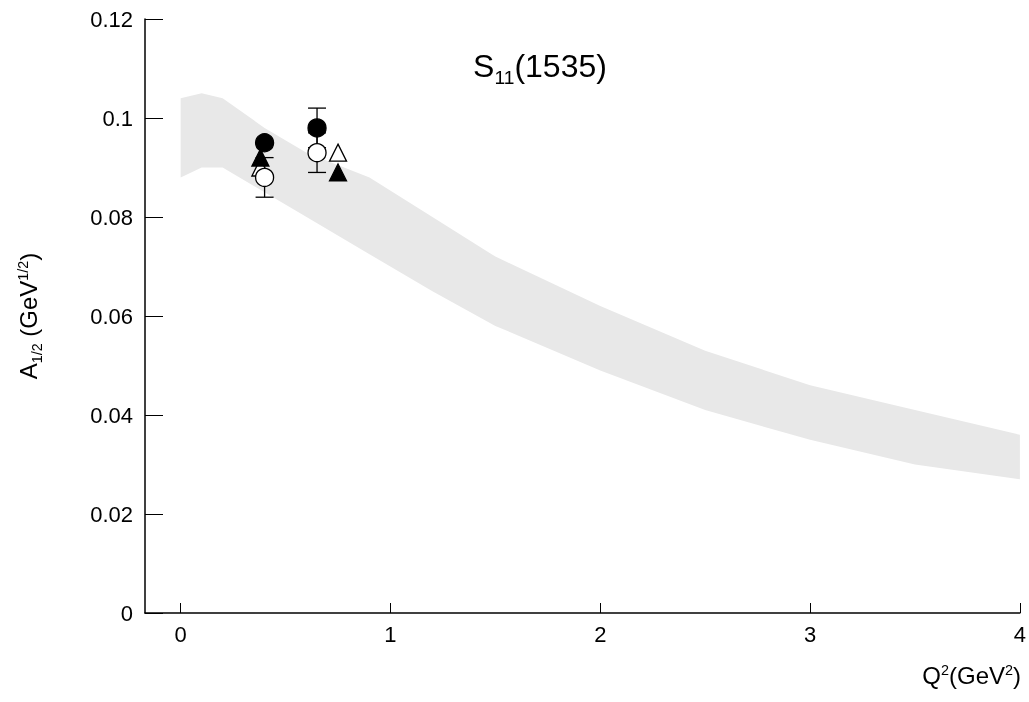 This screenshot has width=1029, height=702. What do you see at coordinates (111, 316) in the screenshot?
I see `y-tick-label: 0.06` at bounding box center [111, 316].